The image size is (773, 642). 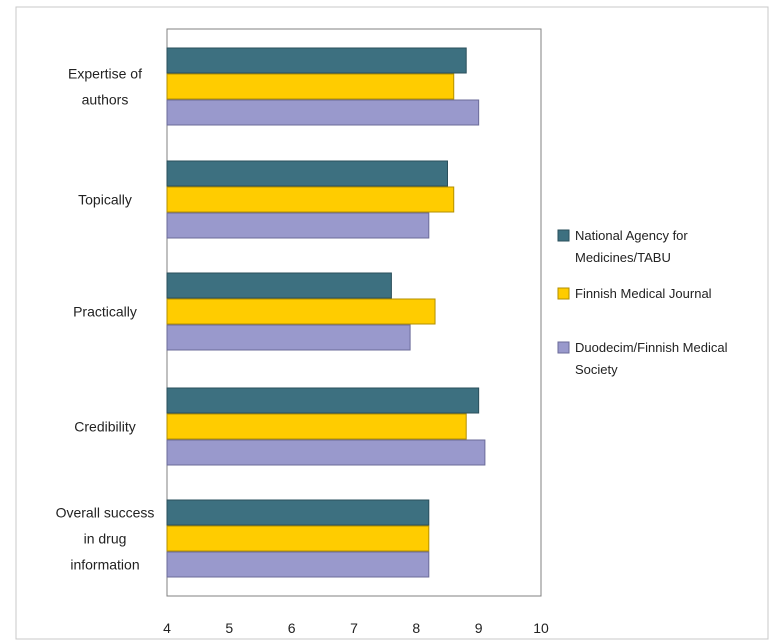 I want to click on x-tick-label: 10, so click(x=541, y=628).